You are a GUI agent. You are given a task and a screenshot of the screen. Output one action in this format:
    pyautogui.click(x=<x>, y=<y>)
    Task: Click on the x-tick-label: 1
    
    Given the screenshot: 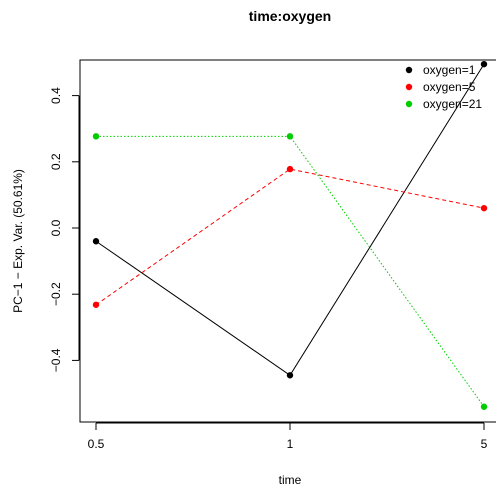 What is the action you would take?
    pyautogui.click(x=290, y=444)
    